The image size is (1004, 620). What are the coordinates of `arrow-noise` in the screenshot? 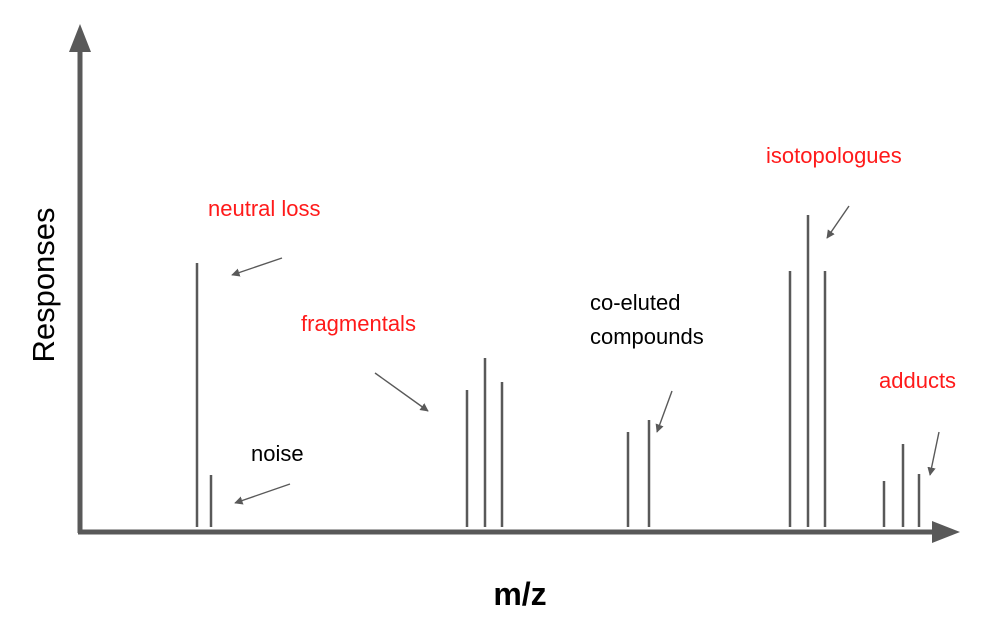 It's located at (262, 494).